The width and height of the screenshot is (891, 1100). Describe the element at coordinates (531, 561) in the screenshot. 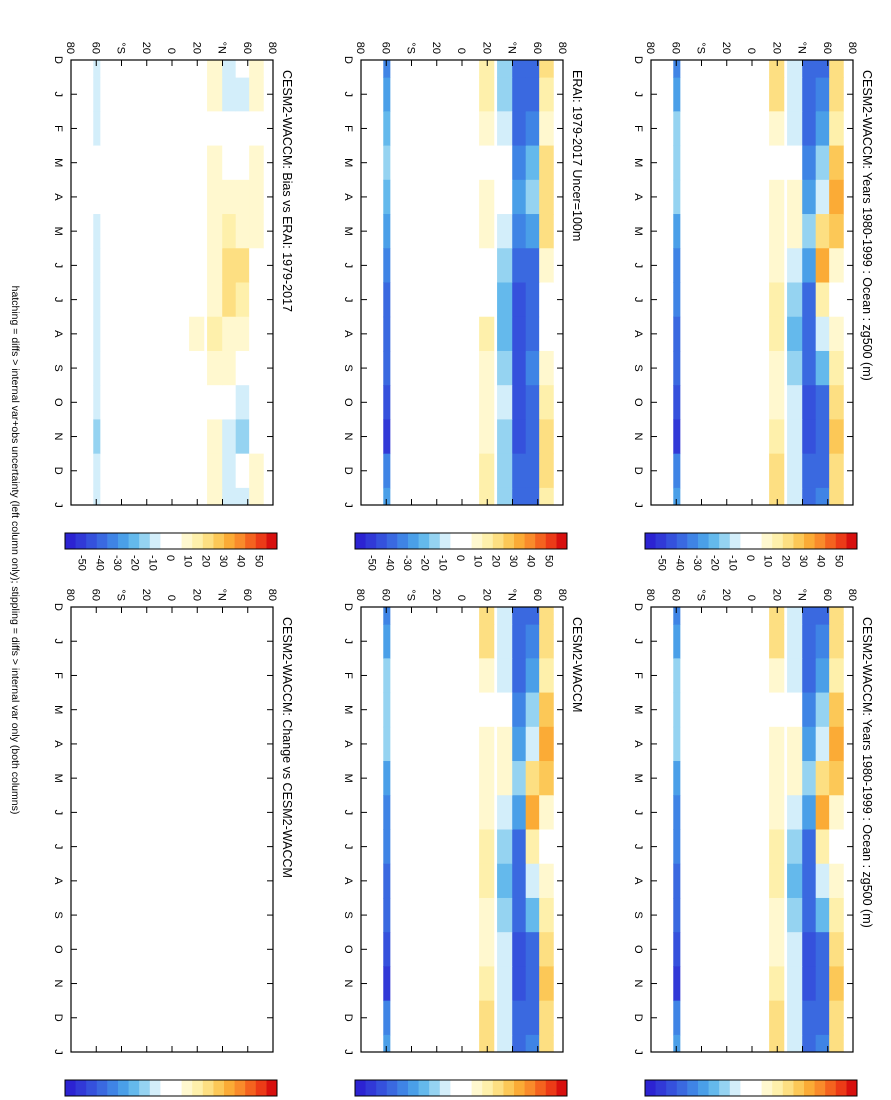

I see `colorbar-tick-label: 40` at that location.